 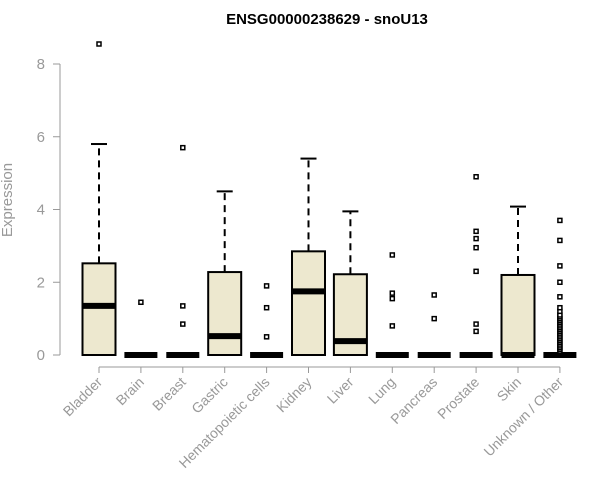 I want to click on x-tick-label: Prostate, so click(x=458, y=398).